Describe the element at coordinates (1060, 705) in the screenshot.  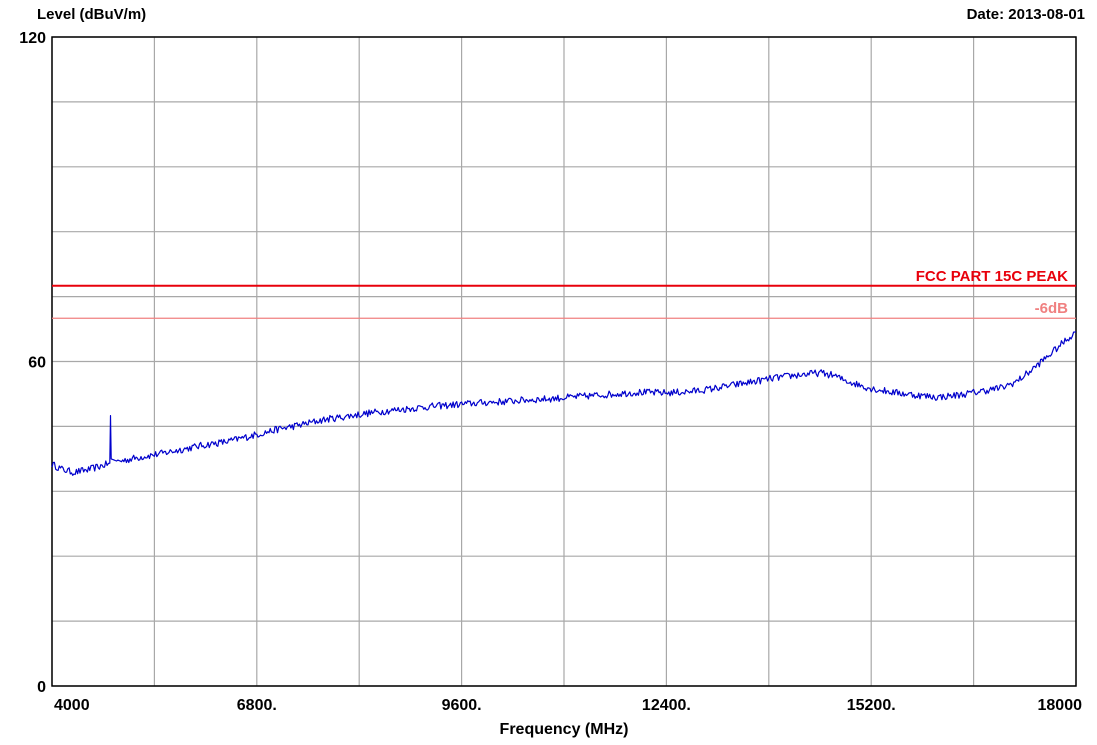
I see `x-tick-label: 18000` at that location.